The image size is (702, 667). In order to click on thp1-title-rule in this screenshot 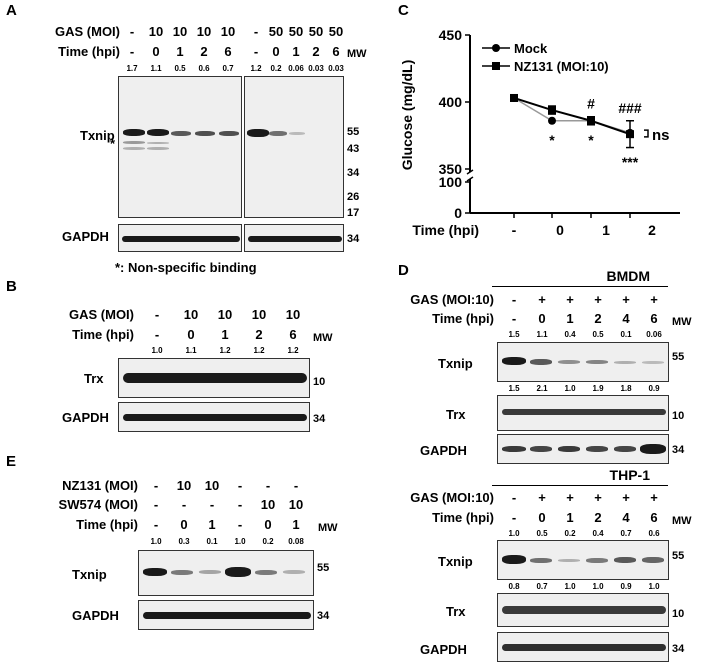, I will do `click(580, 485)`.